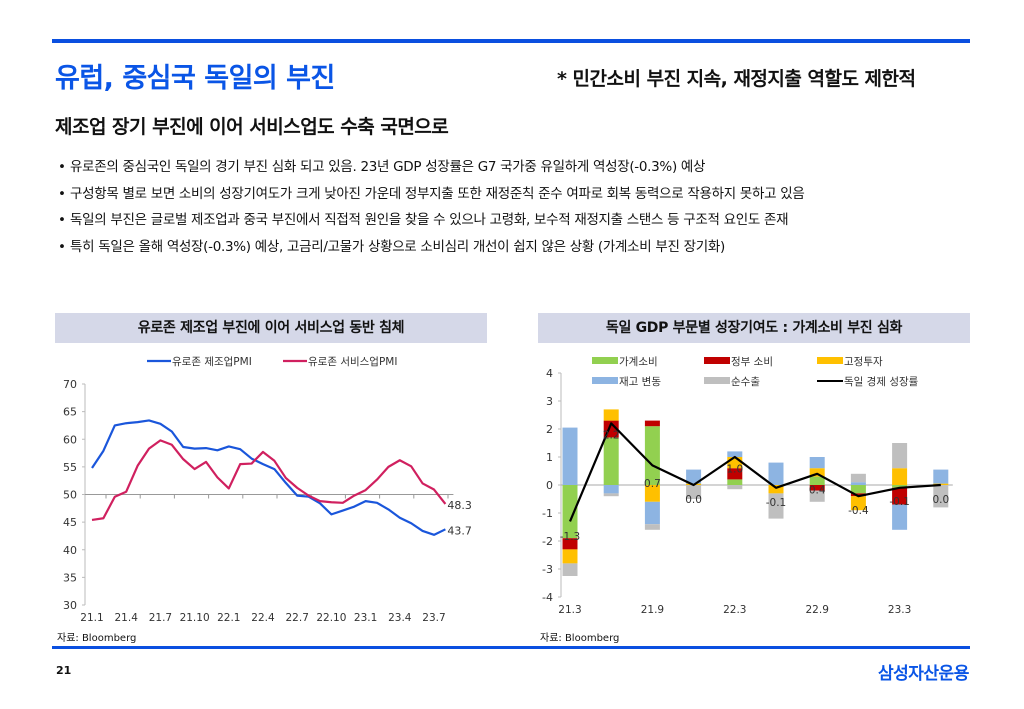  Describe the element at coordinates (97, 638) in the screenshot. I see `left-chart-source: 자료: Bloomberg` at that location.